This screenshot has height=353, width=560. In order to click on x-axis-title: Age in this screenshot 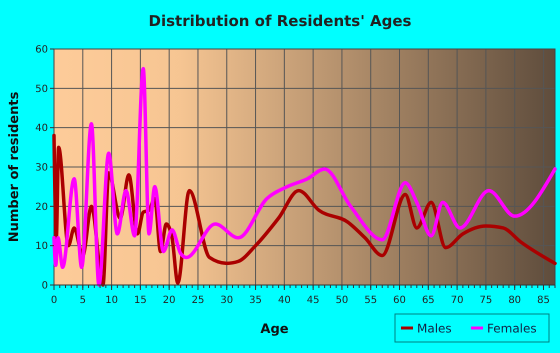, I will do `click(274, 329)`.